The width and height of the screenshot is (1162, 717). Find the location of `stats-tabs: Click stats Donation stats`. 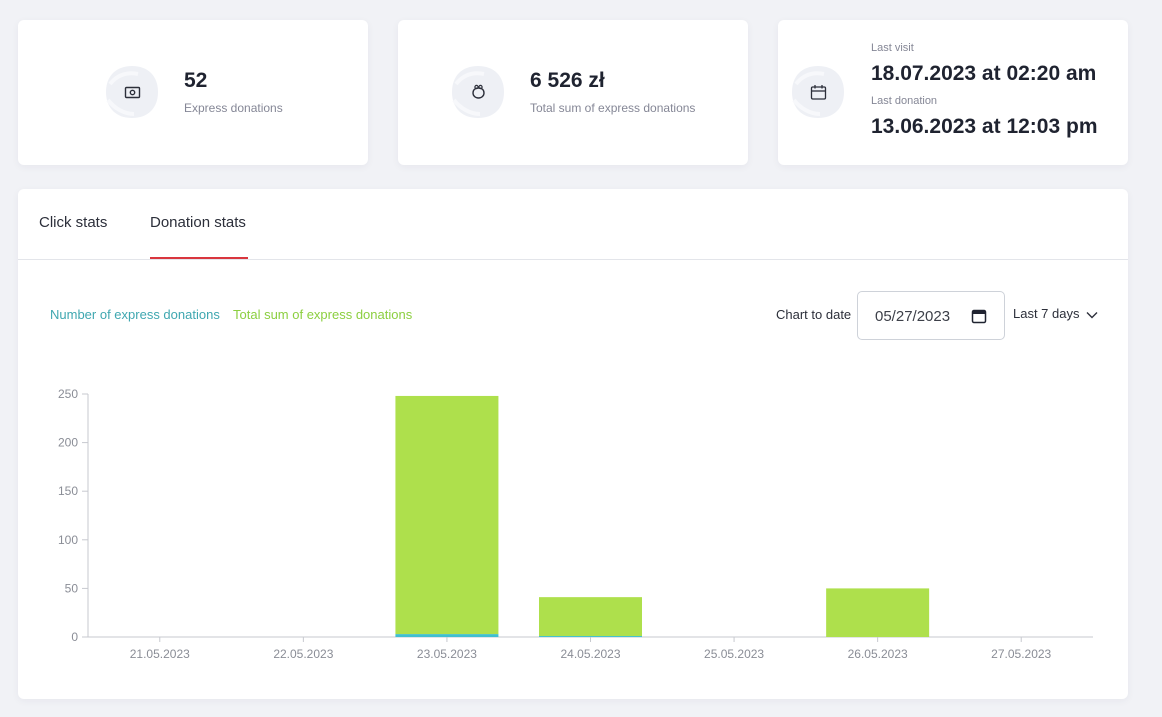

stats-tabs: Click stats Donation stats is located at coordinates (573, 224).